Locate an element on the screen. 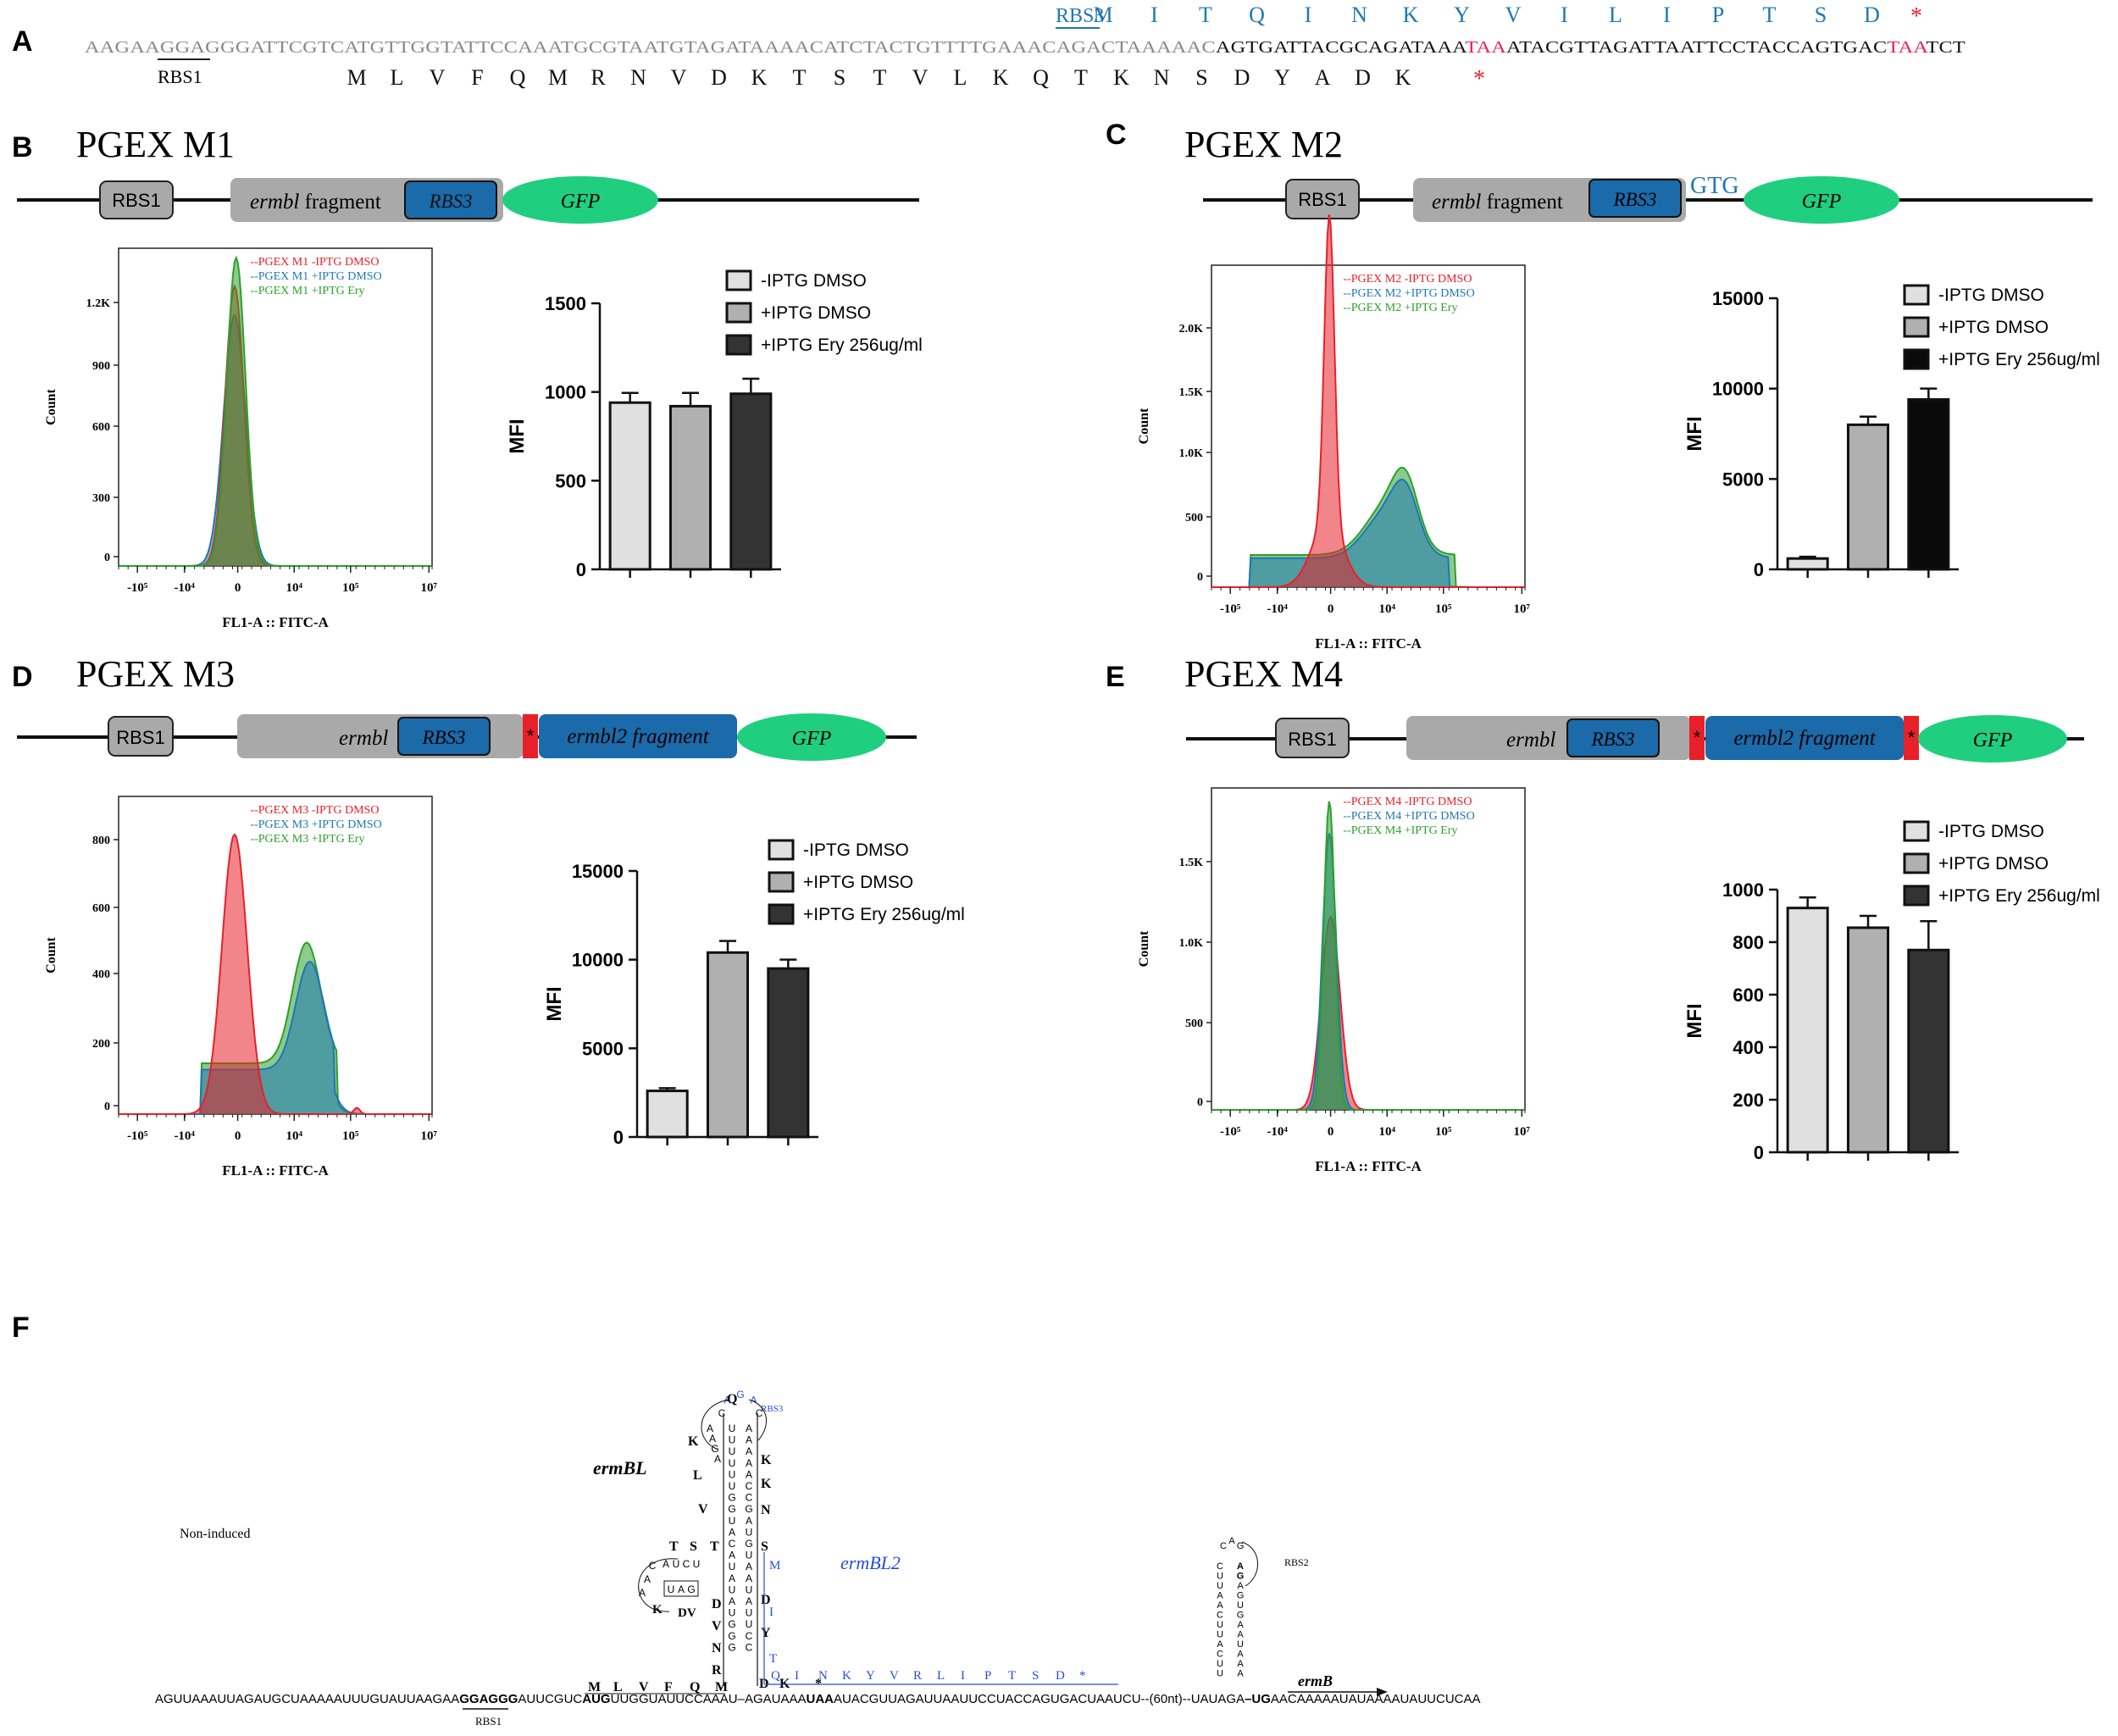 The height and width of the screenshot is (1736, 2118). hp2-right-11: A is located at coordinates (1240, 1674).